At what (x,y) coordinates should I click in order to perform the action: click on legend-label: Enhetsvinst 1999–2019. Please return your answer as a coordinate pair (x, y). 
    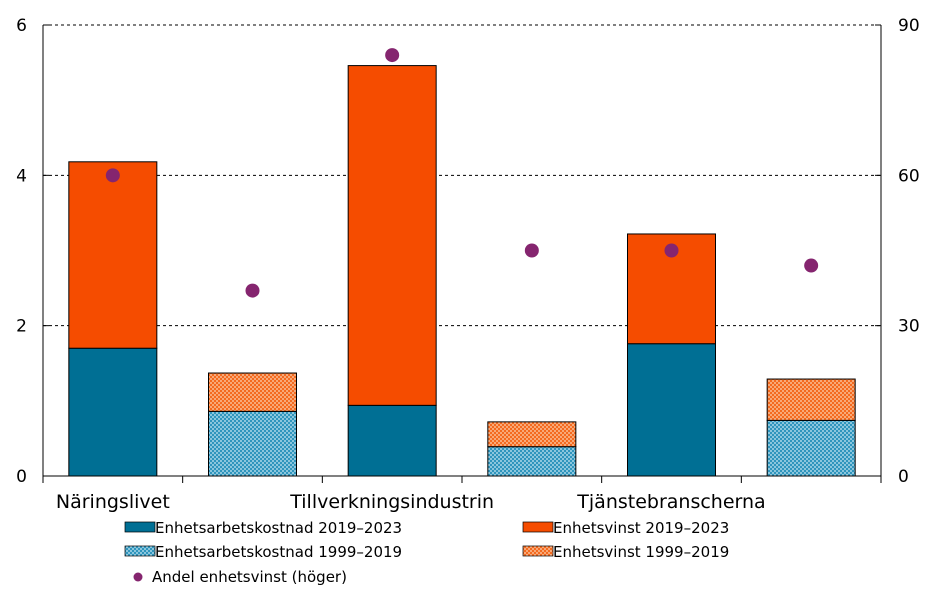
    Looking at the image, I should click on (641, 552).